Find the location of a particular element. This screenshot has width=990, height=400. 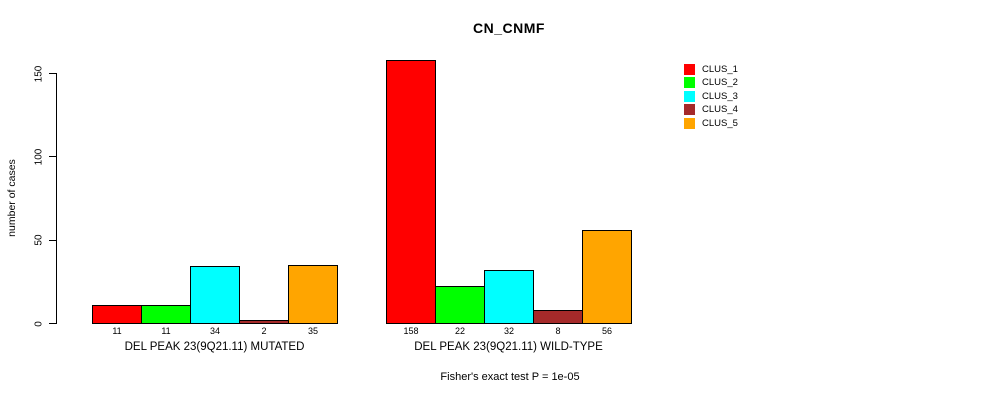

y-axis-tick-label: 0 is located at coordinates (39, 323).